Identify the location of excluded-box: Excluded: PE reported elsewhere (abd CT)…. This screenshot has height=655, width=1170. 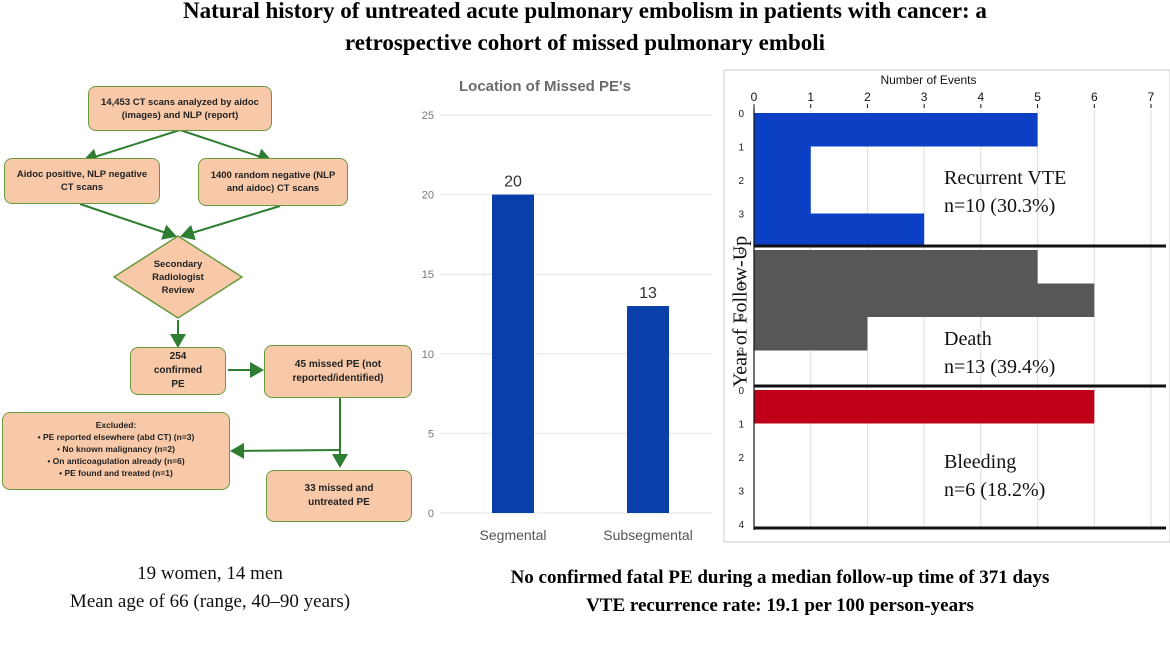
(116, 451).